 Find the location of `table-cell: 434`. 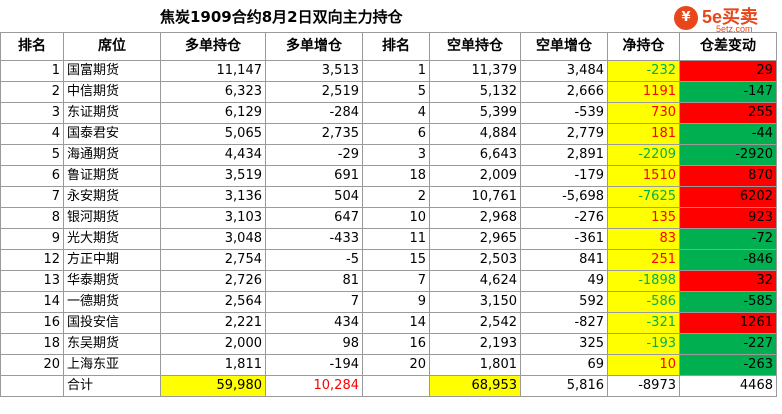

table-cell: 434 is located at coordinates (314, 323).